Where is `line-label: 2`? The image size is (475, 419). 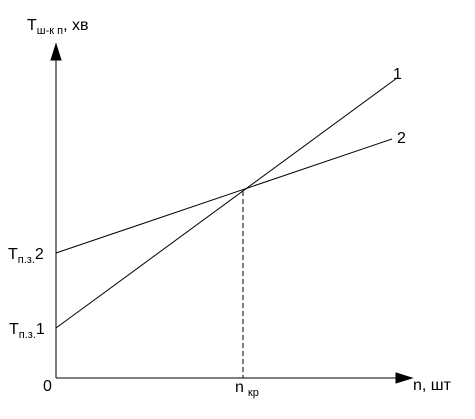
line-label: 2 is located at coordinates (401, 138).